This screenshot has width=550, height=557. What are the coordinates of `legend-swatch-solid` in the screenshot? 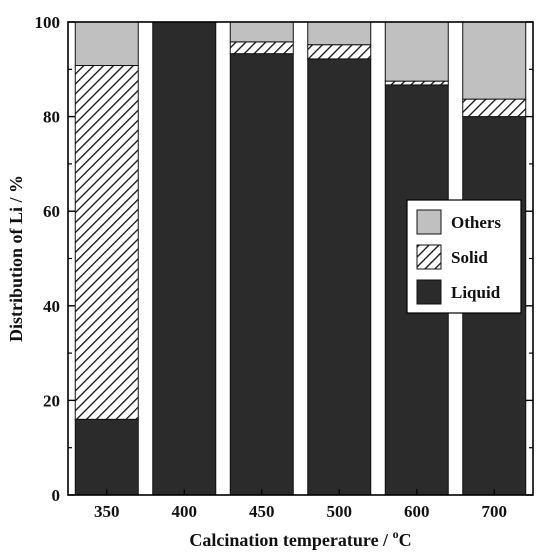 It's located at (429, 257).